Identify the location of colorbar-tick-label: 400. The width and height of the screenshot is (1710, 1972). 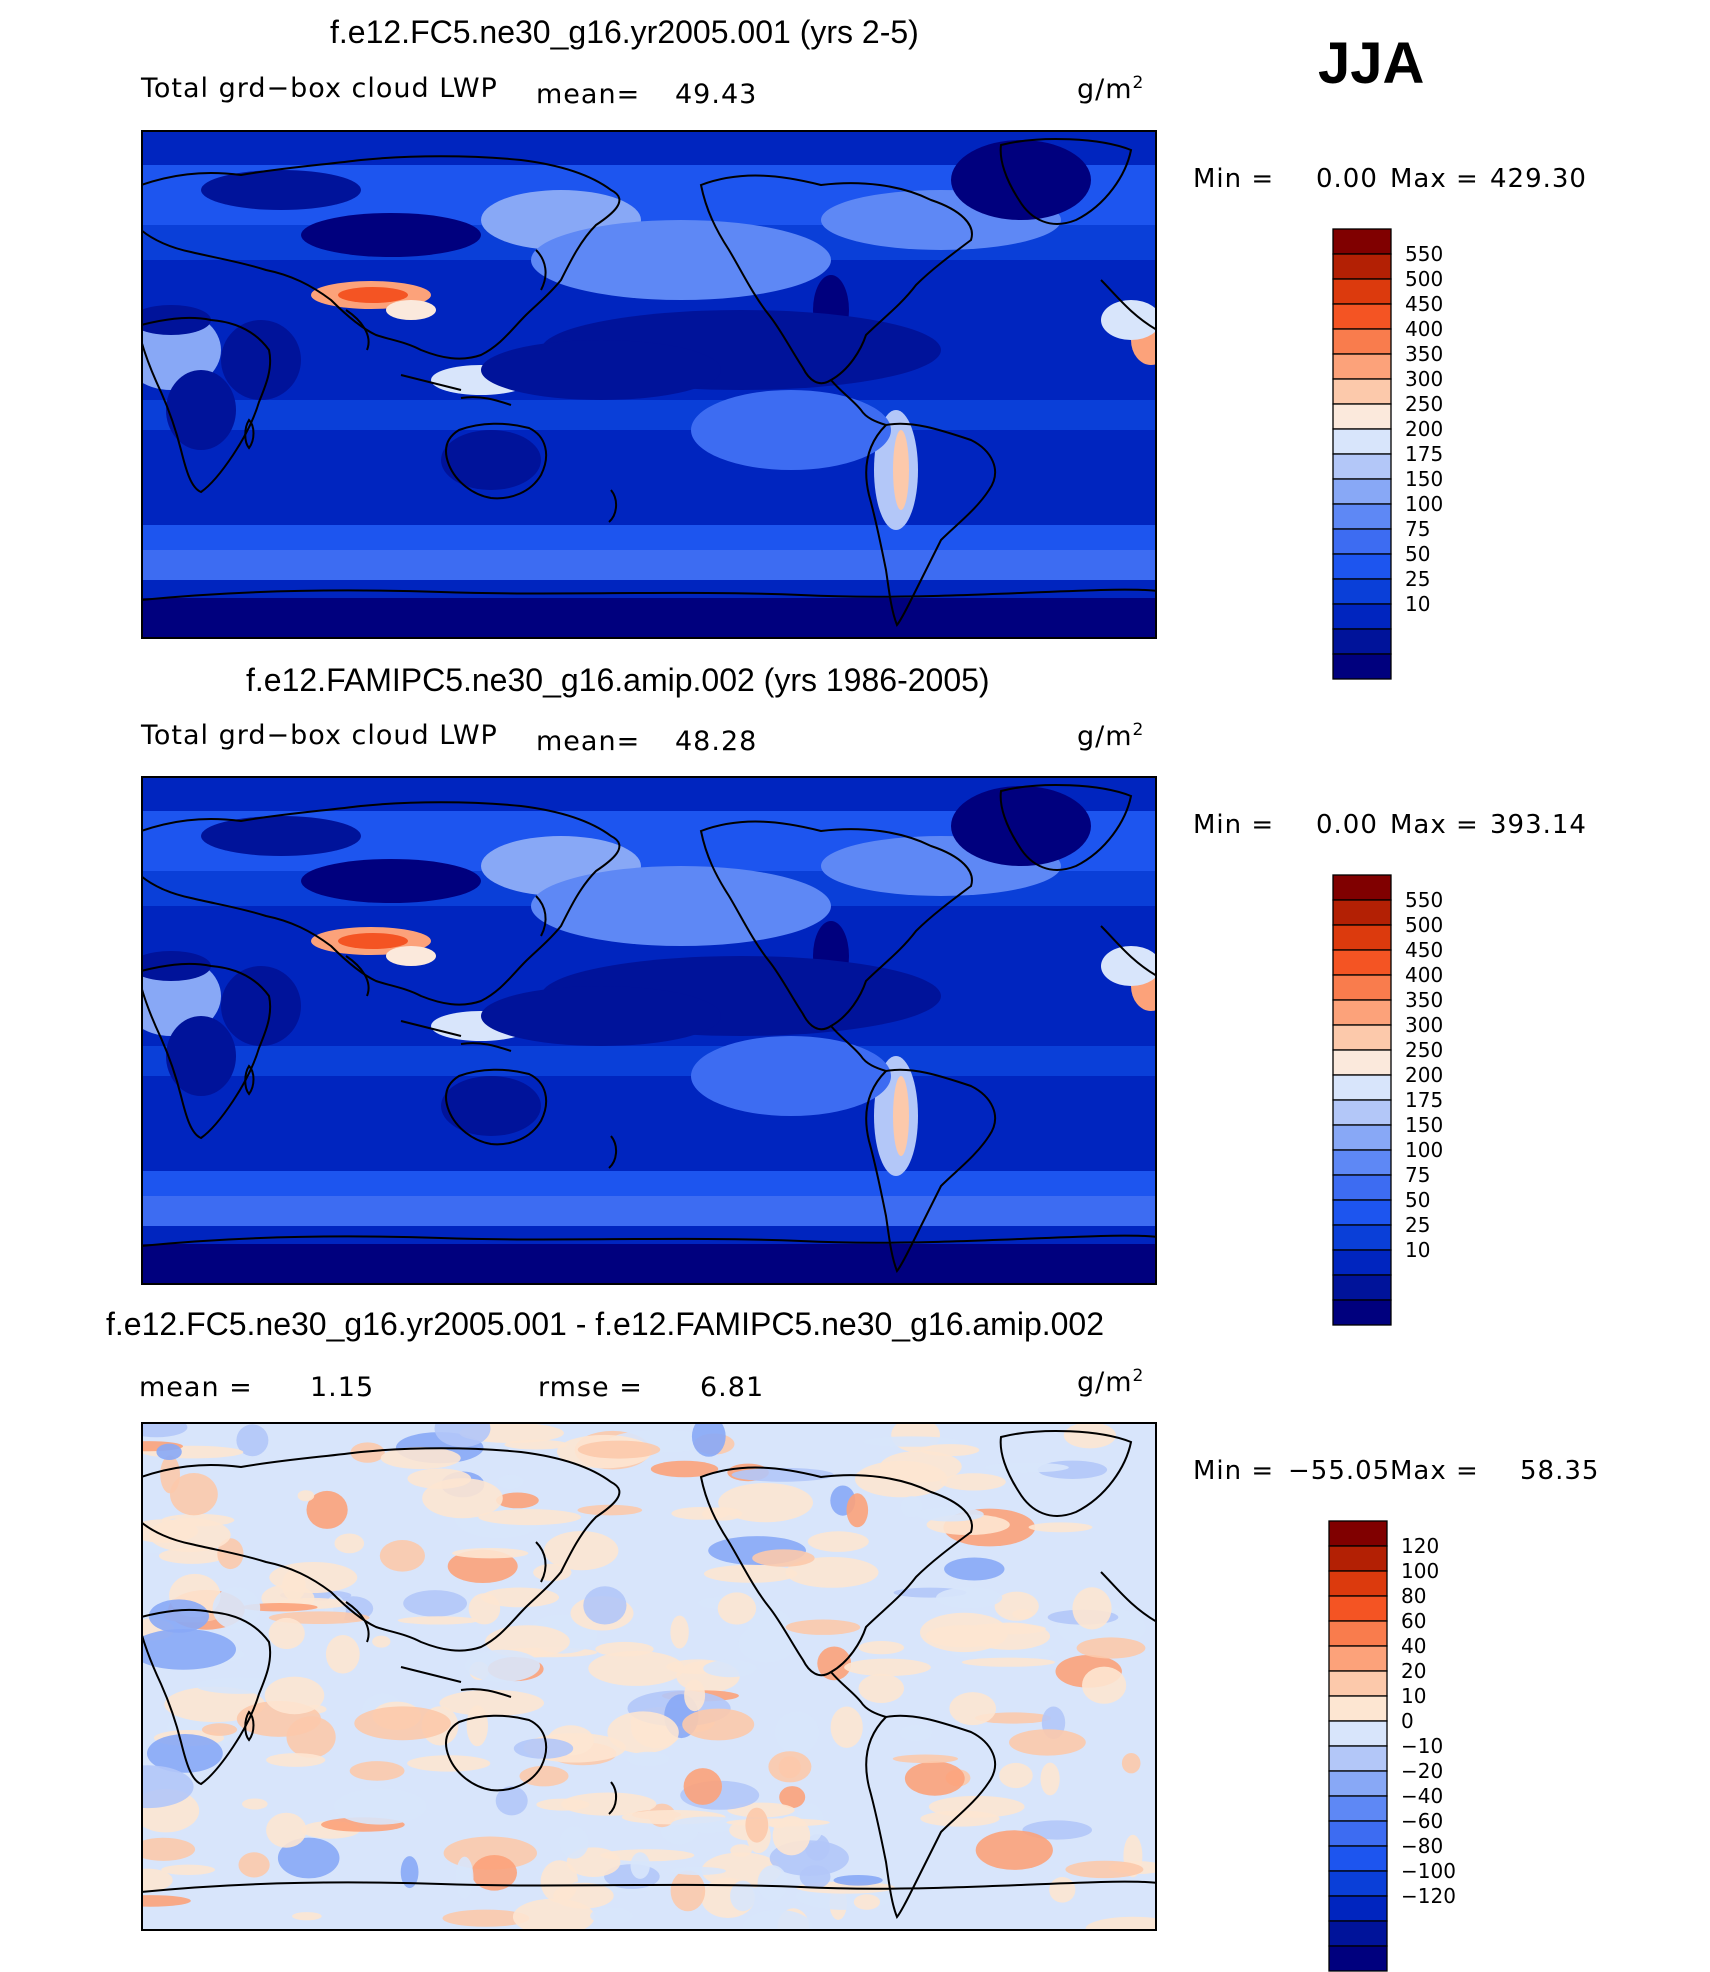
(1424, 329).